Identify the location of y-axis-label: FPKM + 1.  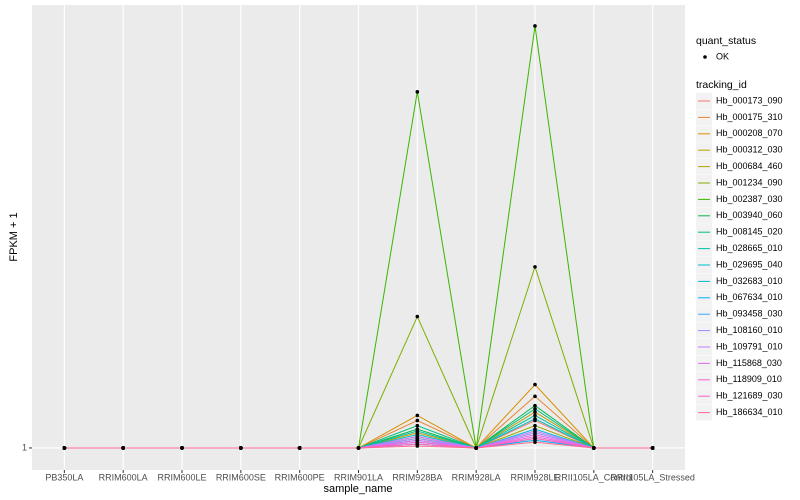
(14, 236).